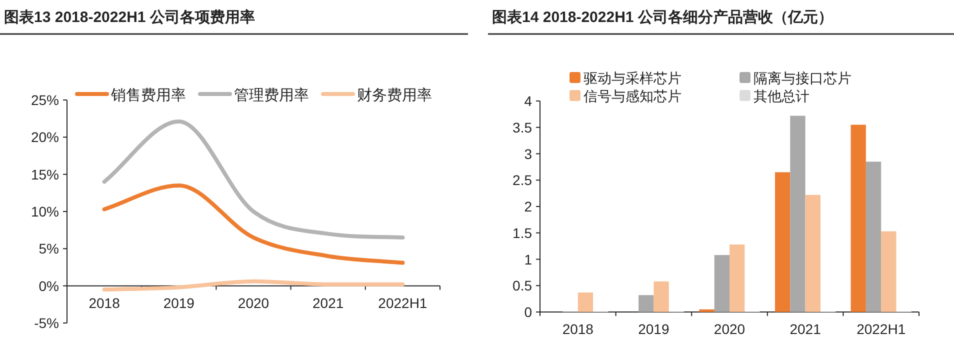  I want to click on y-tick-label: 3, so click(528, 154).